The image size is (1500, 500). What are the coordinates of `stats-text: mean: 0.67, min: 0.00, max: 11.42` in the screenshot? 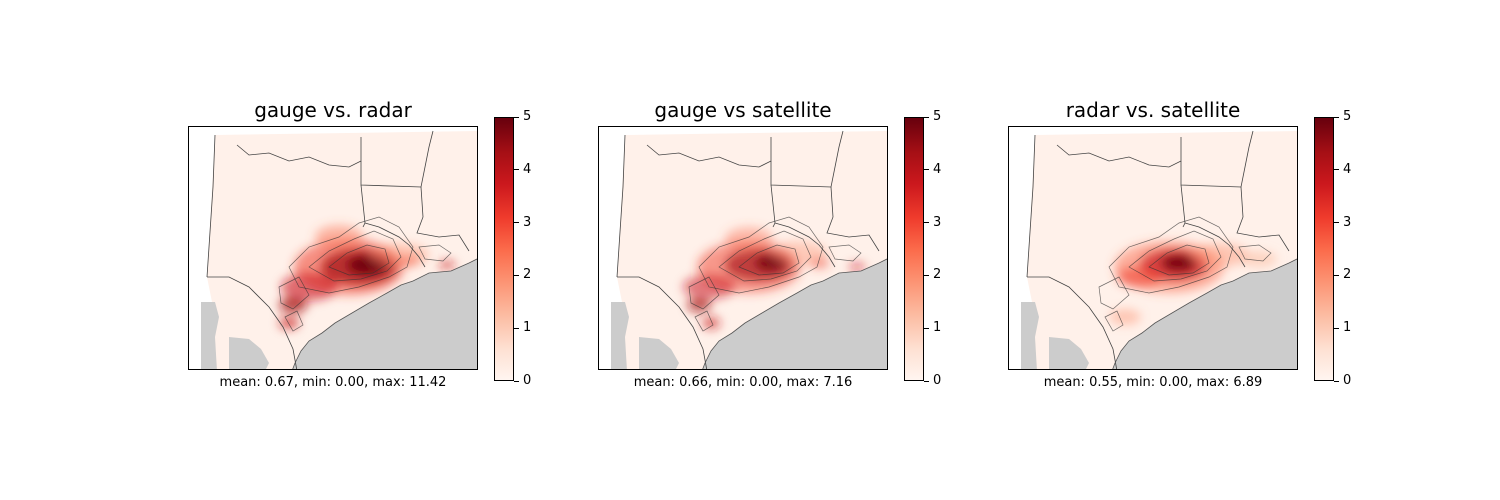 It's located at (333, 382).